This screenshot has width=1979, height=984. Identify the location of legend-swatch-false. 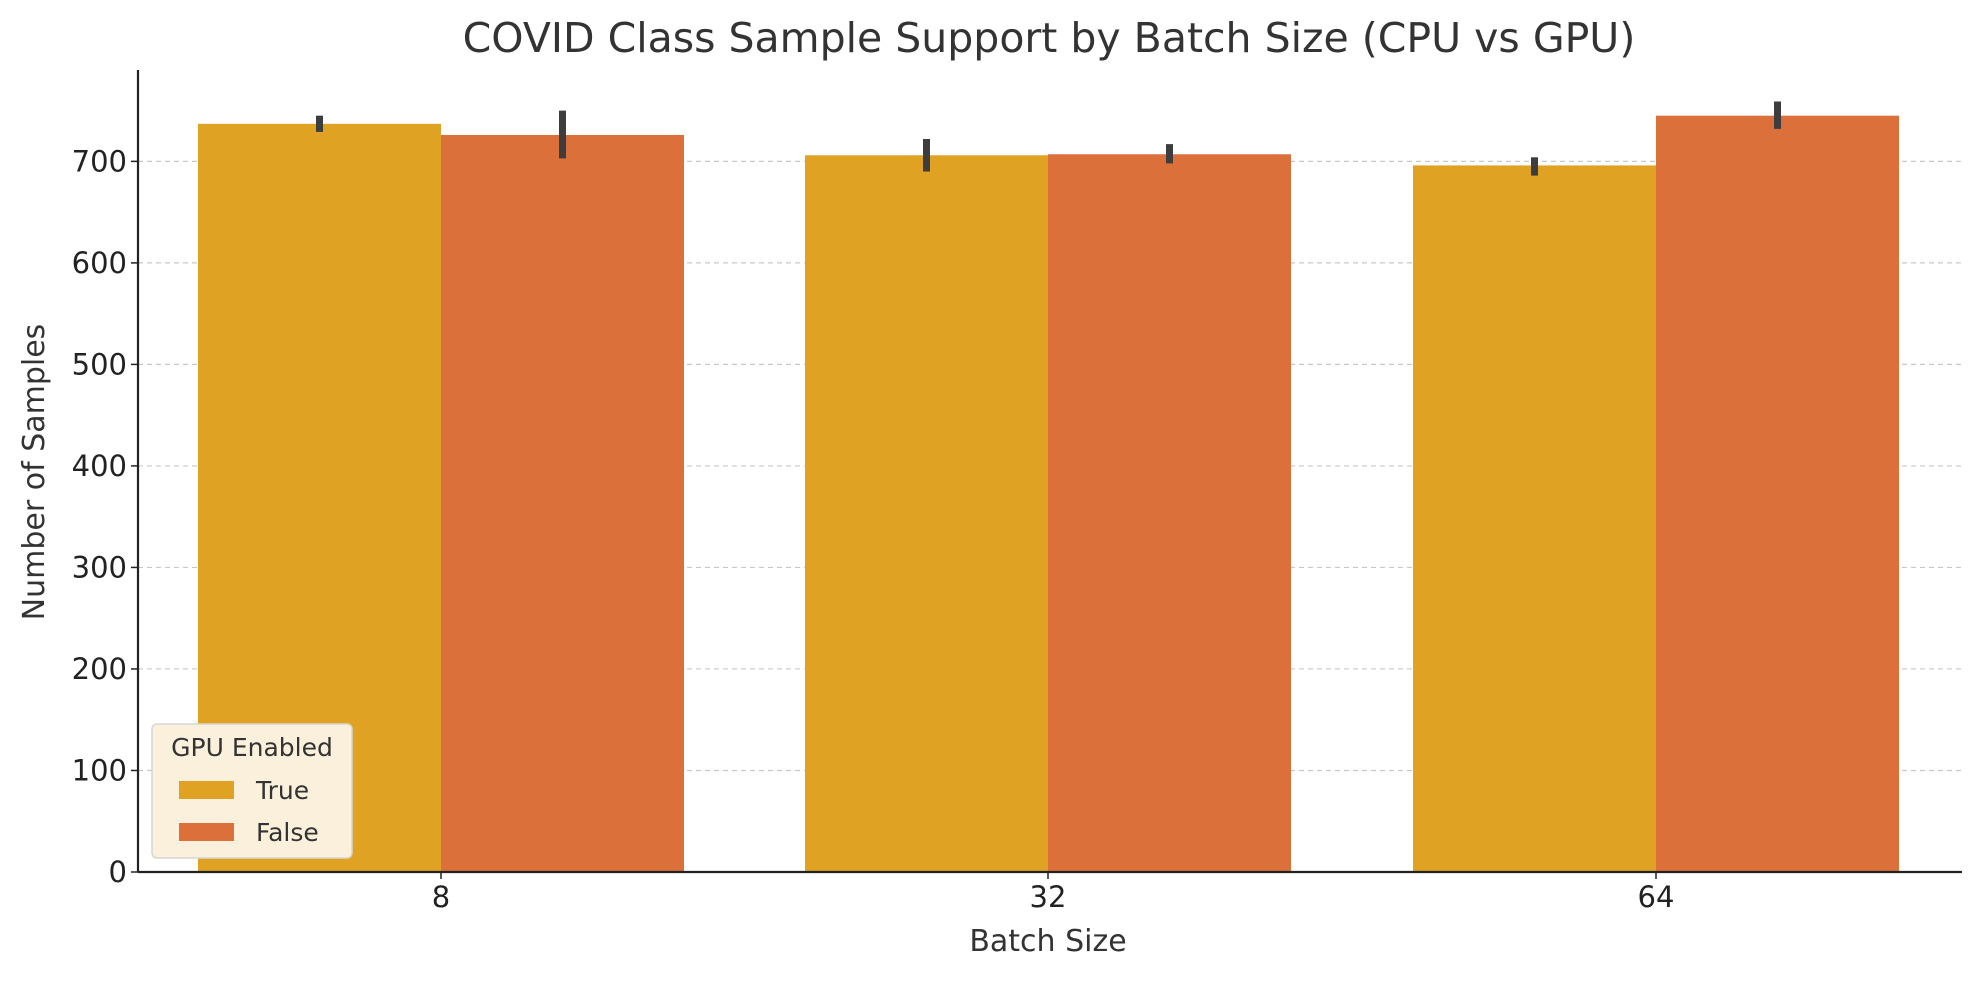
(206, 832).